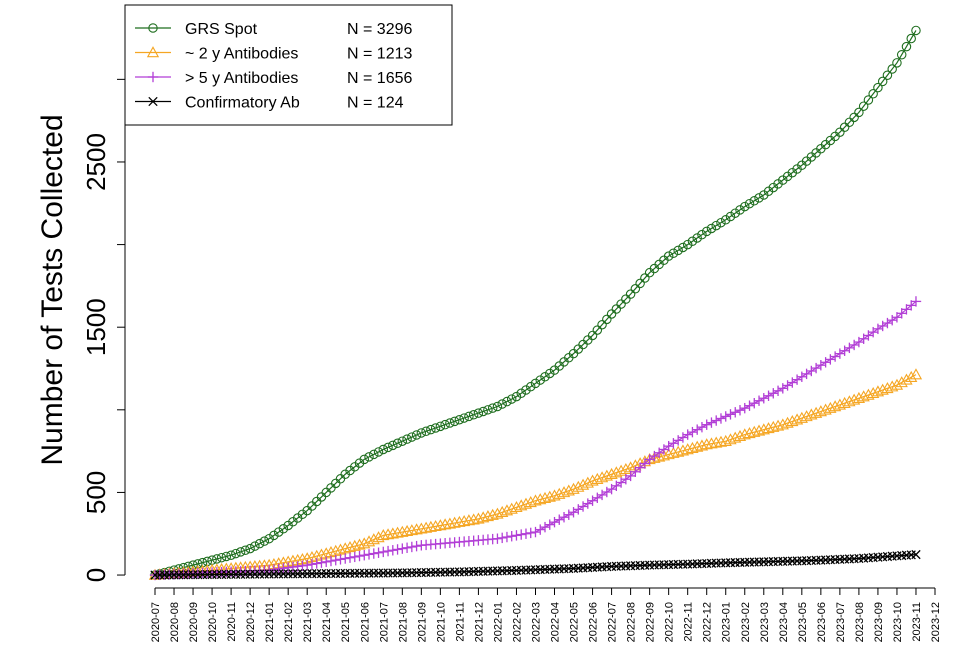 The width and height of the screenshot is (973, 671). I want to click on x-tick-label: 2023-10, so click(898, 622).